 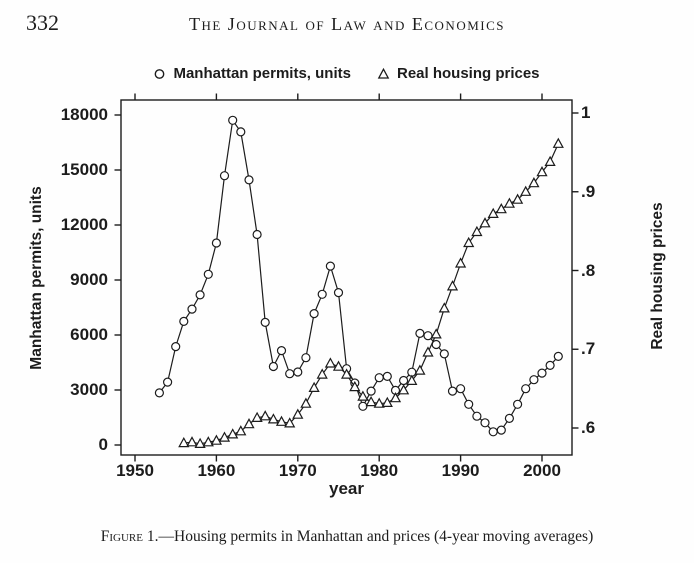 What do you see at coordinates (346, 24) in the screenshot?
I see `journal-title: The Journal of Law and Economics` at bounding box center [346, 24].